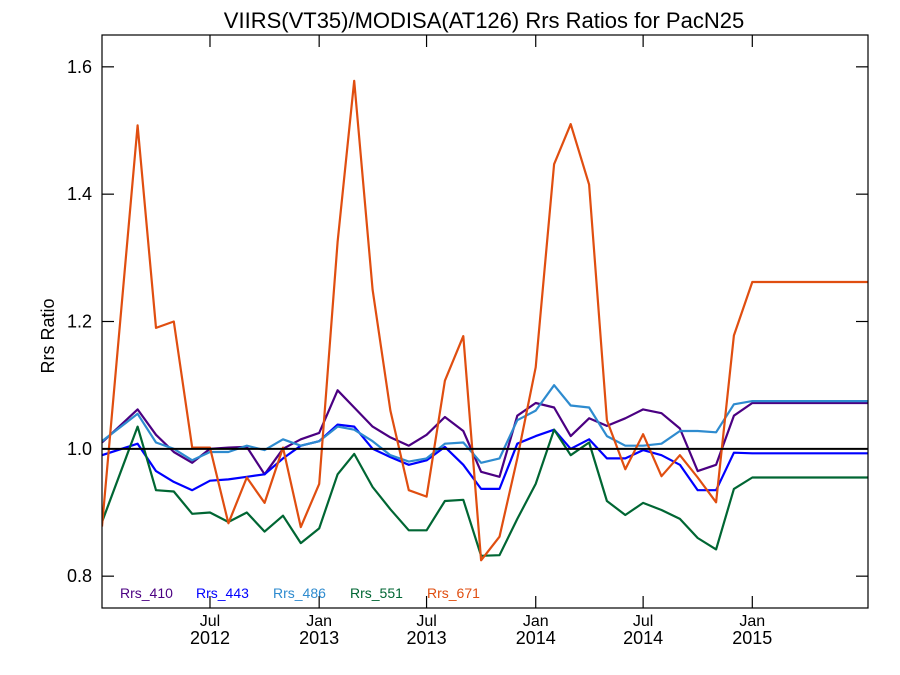 The width and height of the screenshot is (900, 675). Describe the element at coordinates (79, 194) in the screenshot. I see `y-tick-label: 1.4` at that location.